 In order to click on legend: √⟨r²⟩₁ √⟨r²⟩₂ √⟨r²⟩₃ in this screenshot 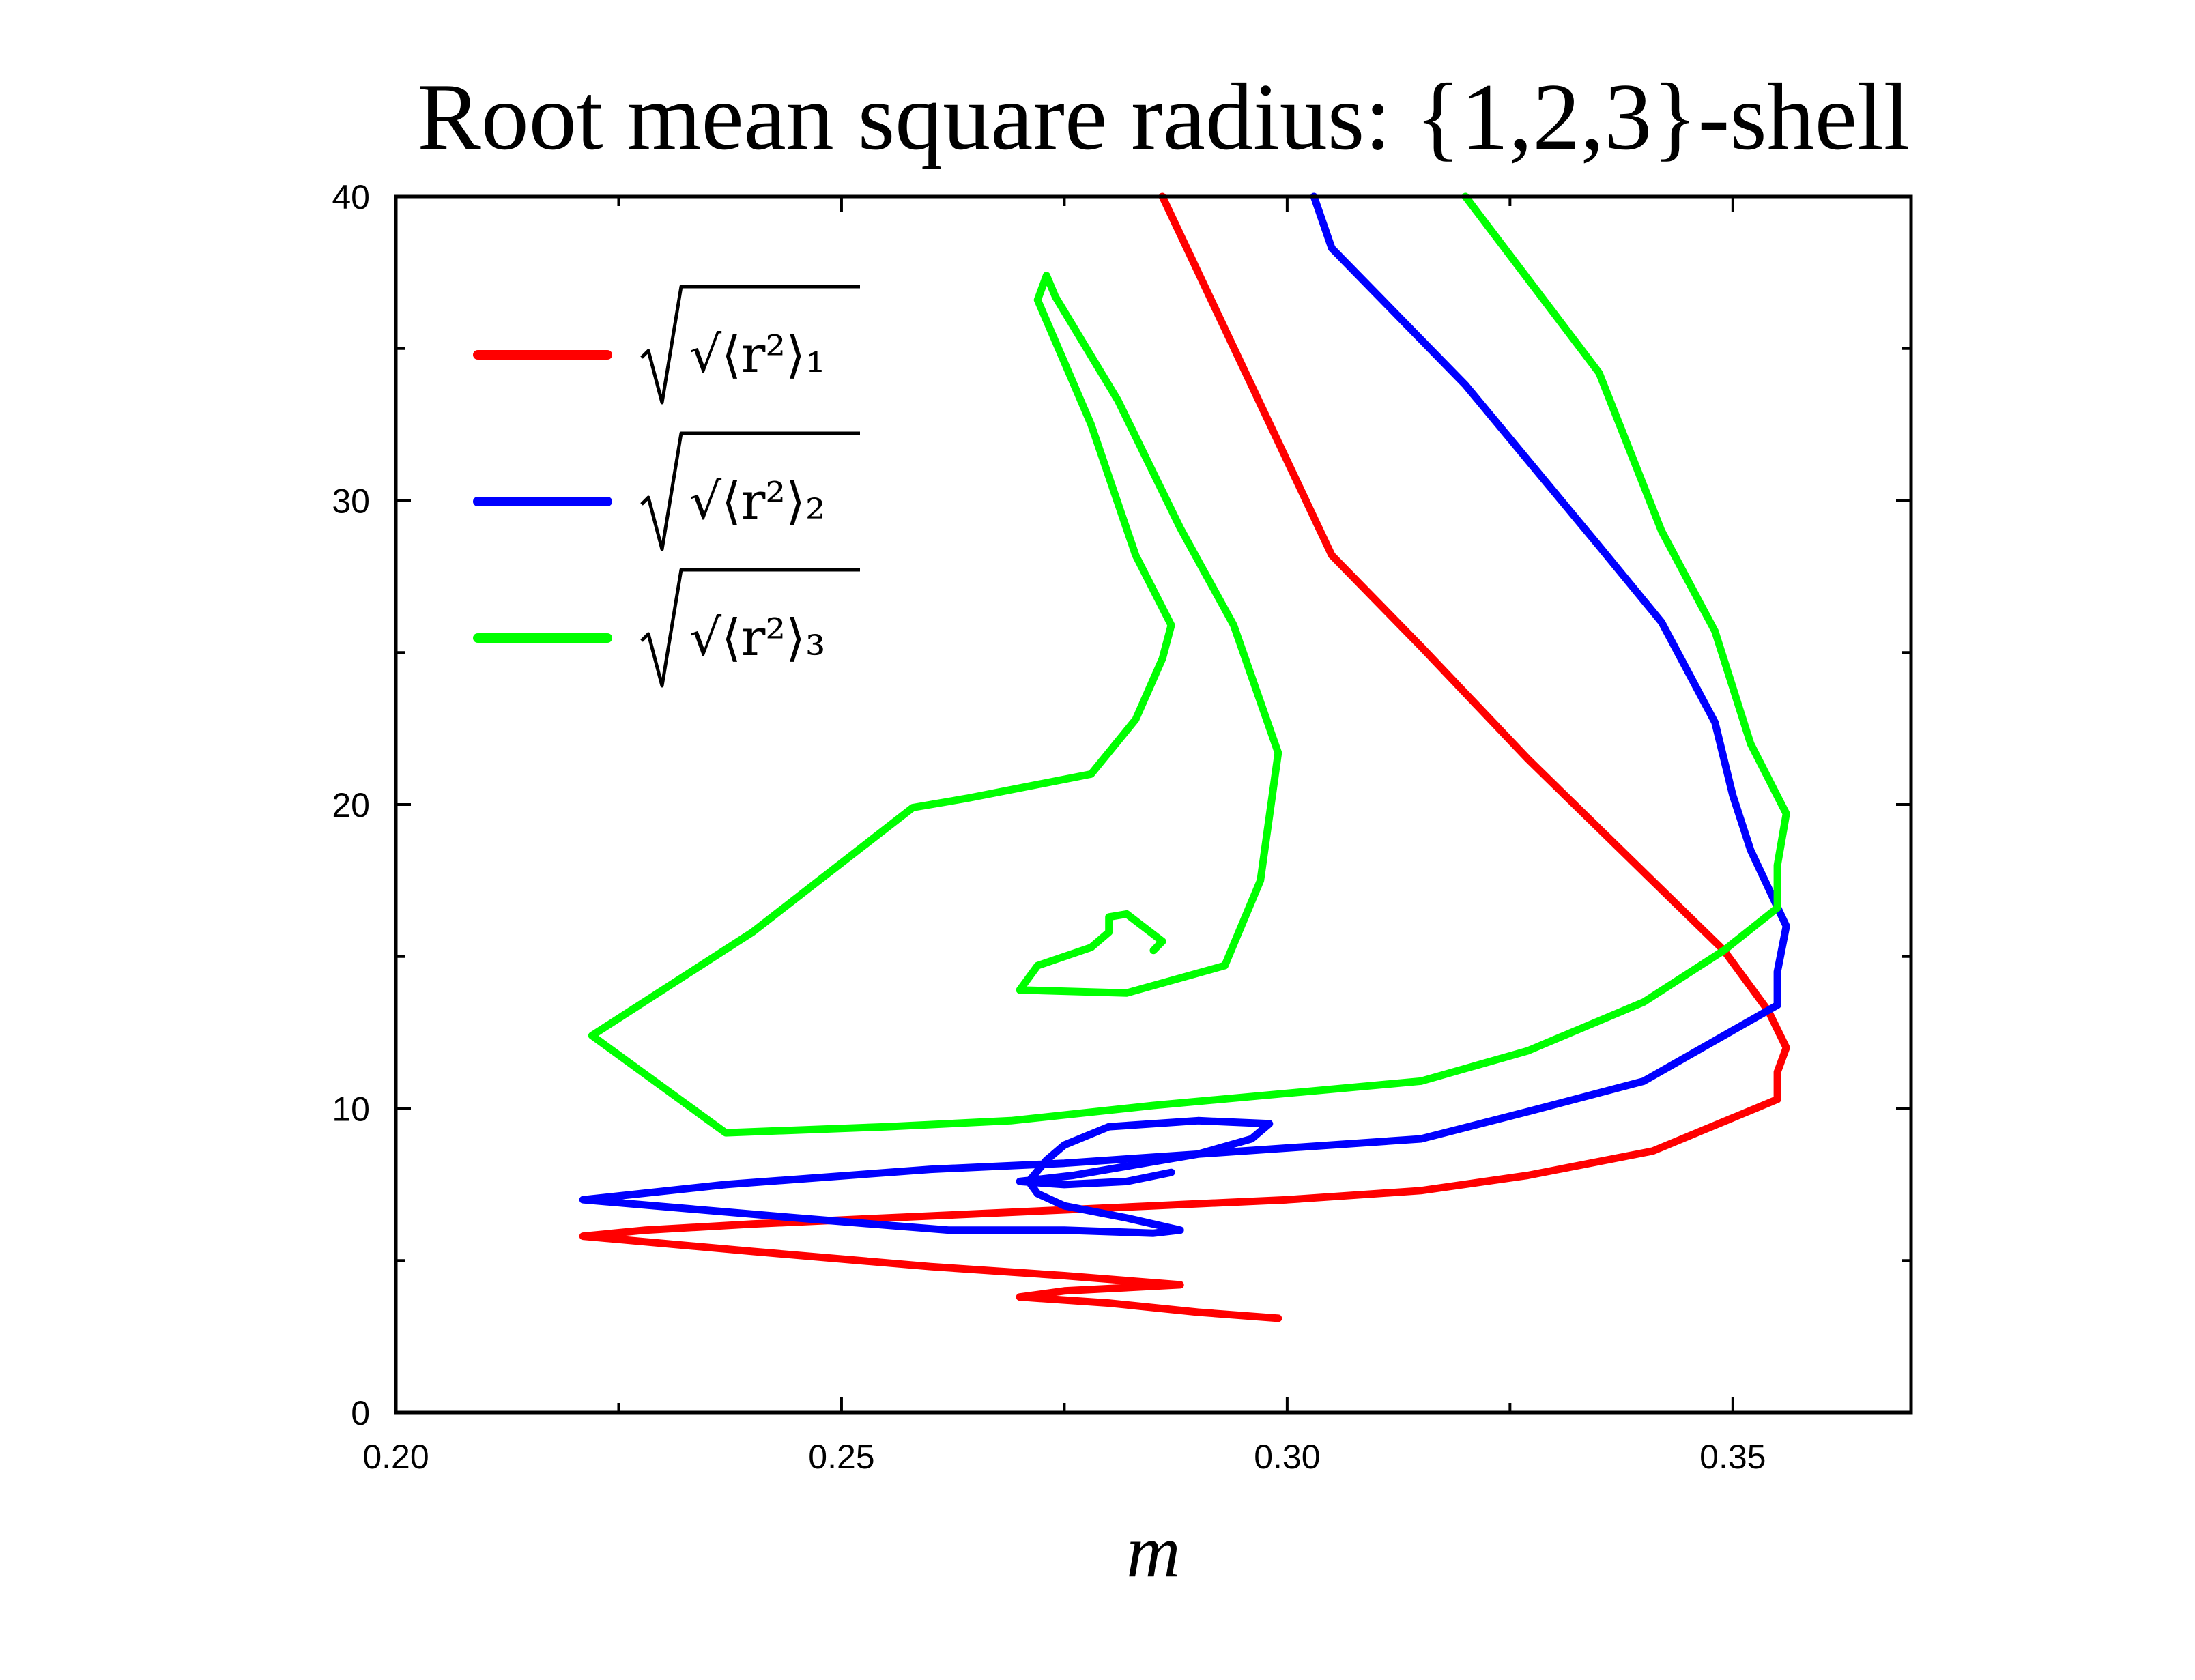, I will do `click(666, 486)`.